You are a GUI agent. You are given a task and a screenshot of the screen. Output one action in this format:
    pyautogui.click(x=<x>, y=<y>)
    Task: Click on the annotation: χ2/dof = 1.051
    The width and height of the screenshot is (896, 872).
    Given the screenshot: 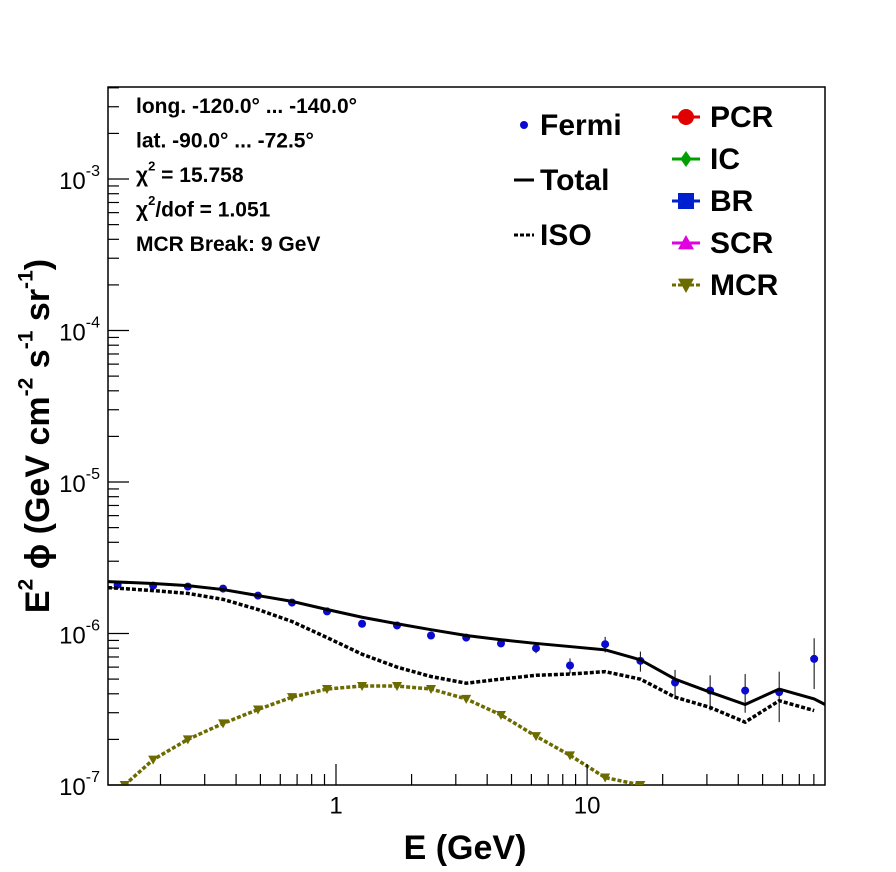 What is the action you would take?
    pyautogui.click(x=203, y=208)
    